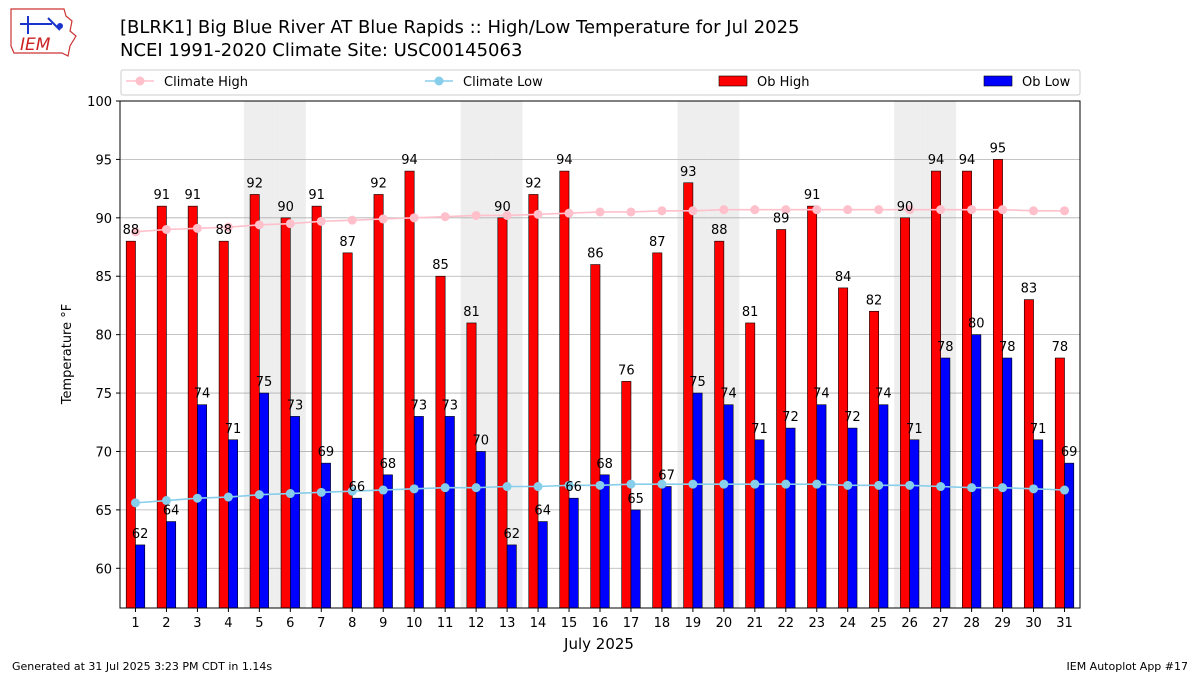 The image size is (1200, 675). I want to click on ob-low-label-day-24: 72, so click(852, 417).